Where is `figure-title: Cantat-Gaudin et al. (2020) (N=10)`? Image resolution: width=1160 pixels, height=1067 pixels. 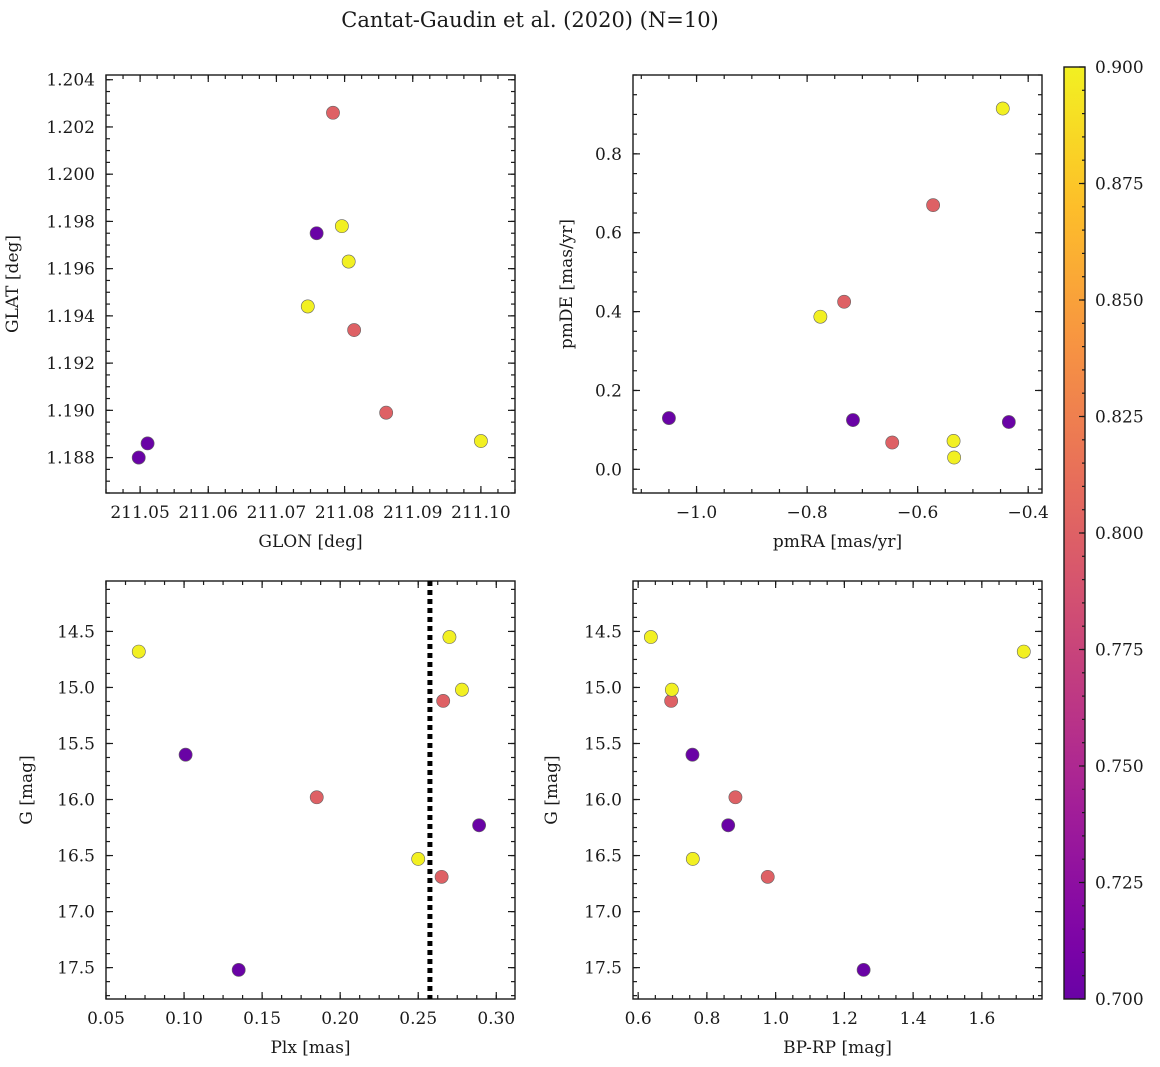 figure-title: Cantat-Gaudin et al. (2020) (N=10) is located at coordinates (530, 20).